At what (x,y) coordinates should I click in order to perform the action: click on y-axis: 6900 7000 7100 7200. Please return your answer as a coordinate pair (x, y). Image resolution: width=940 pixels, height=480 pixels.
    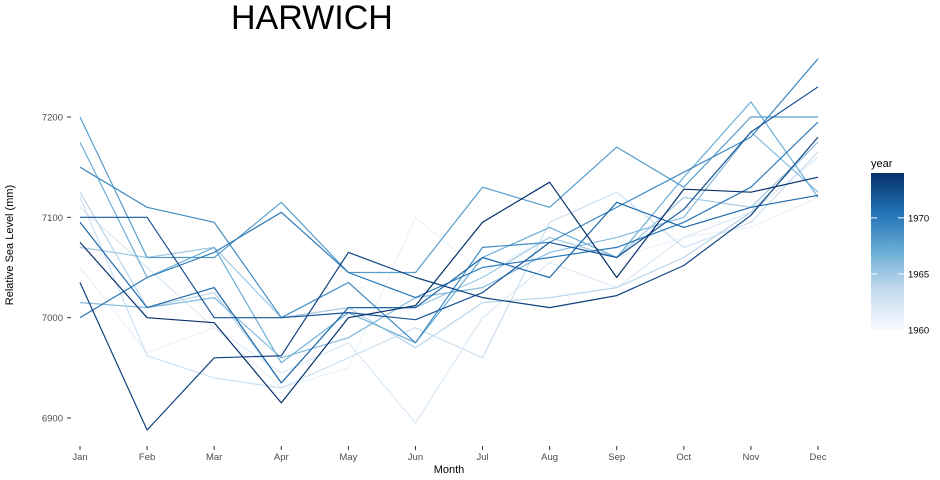
    Looking at the image, I should click on (56, 269).